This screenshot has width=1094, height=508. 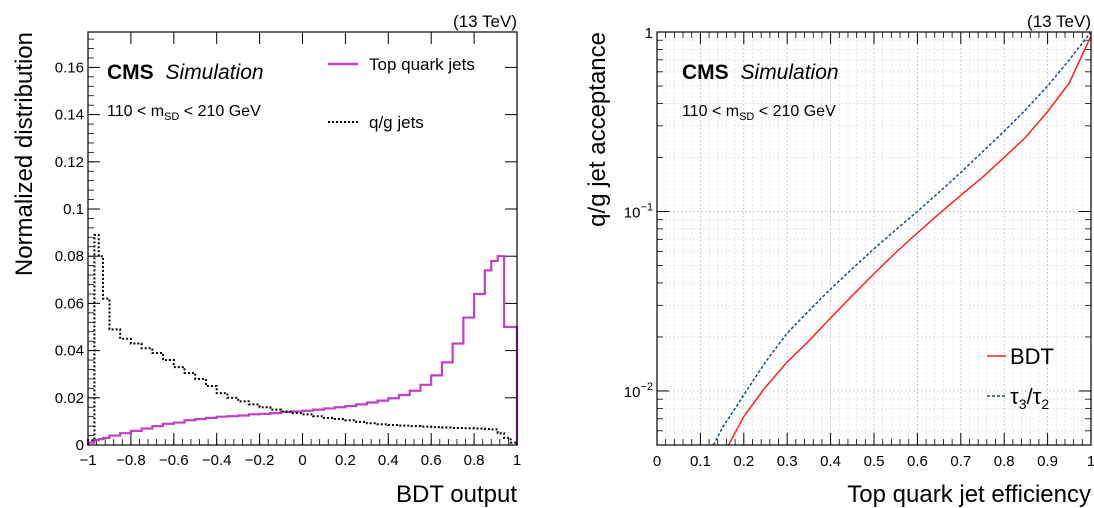 I want to click on left-legend: Top quark jets q/g jets, so click(x=401, y=93).